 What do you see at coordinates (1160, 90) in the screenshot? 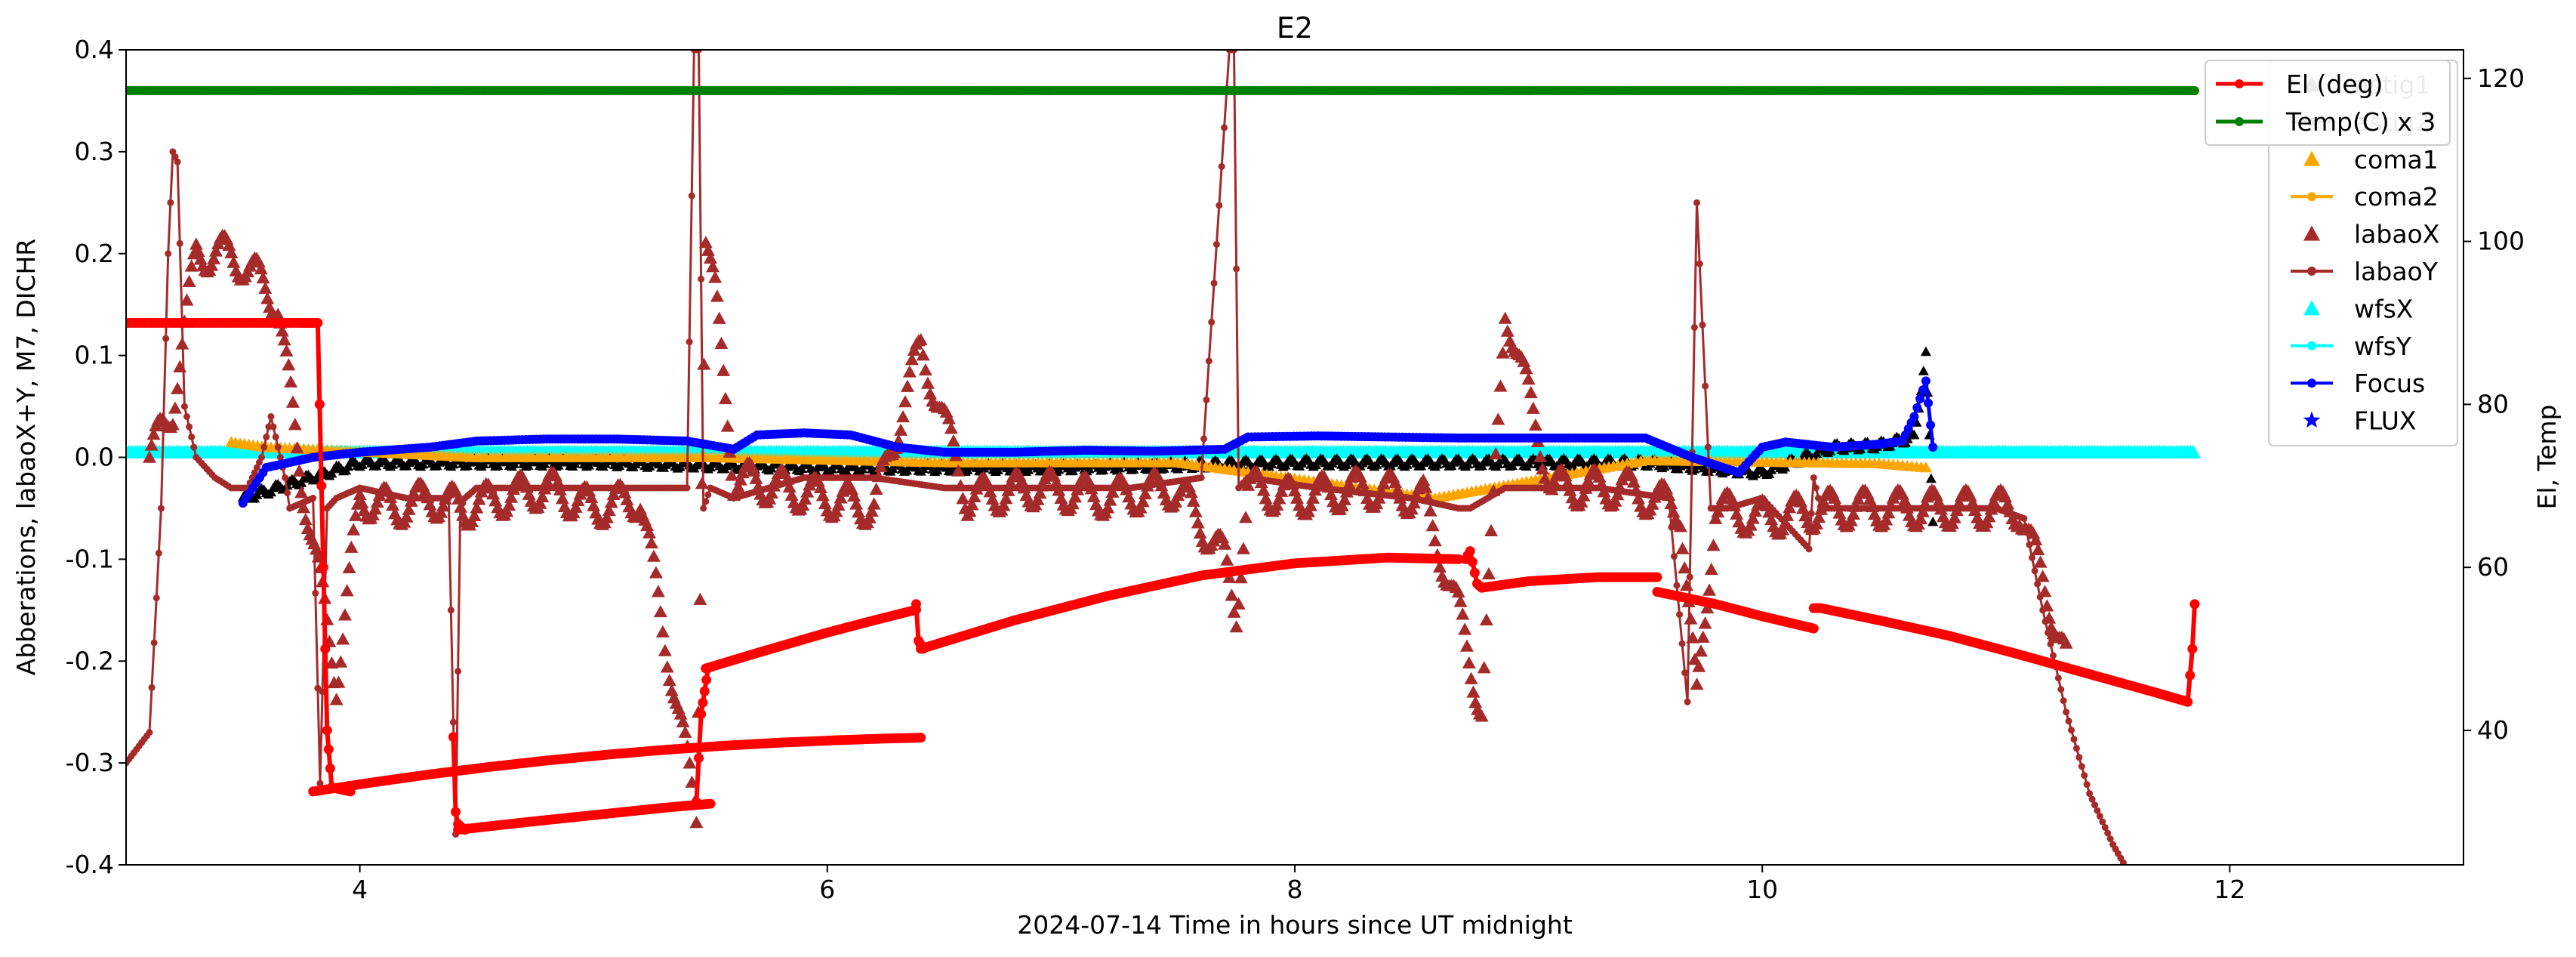
I see `Temp-series-markers` at bounding box center [1160, 90].